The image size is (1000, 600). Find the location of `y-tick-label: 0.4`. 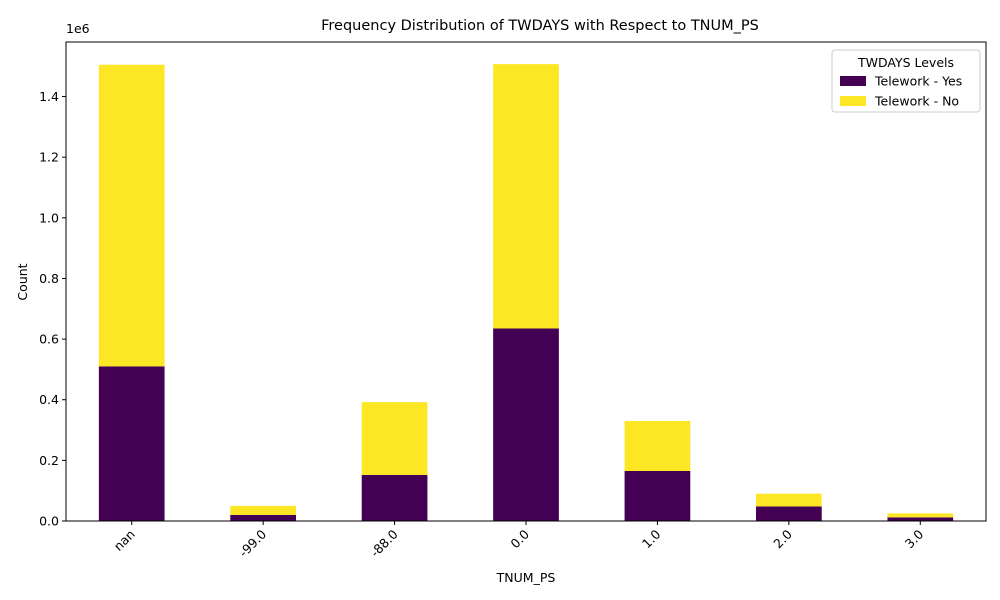

y-tick-label: 0.4 is located at coordinates (49, 399).